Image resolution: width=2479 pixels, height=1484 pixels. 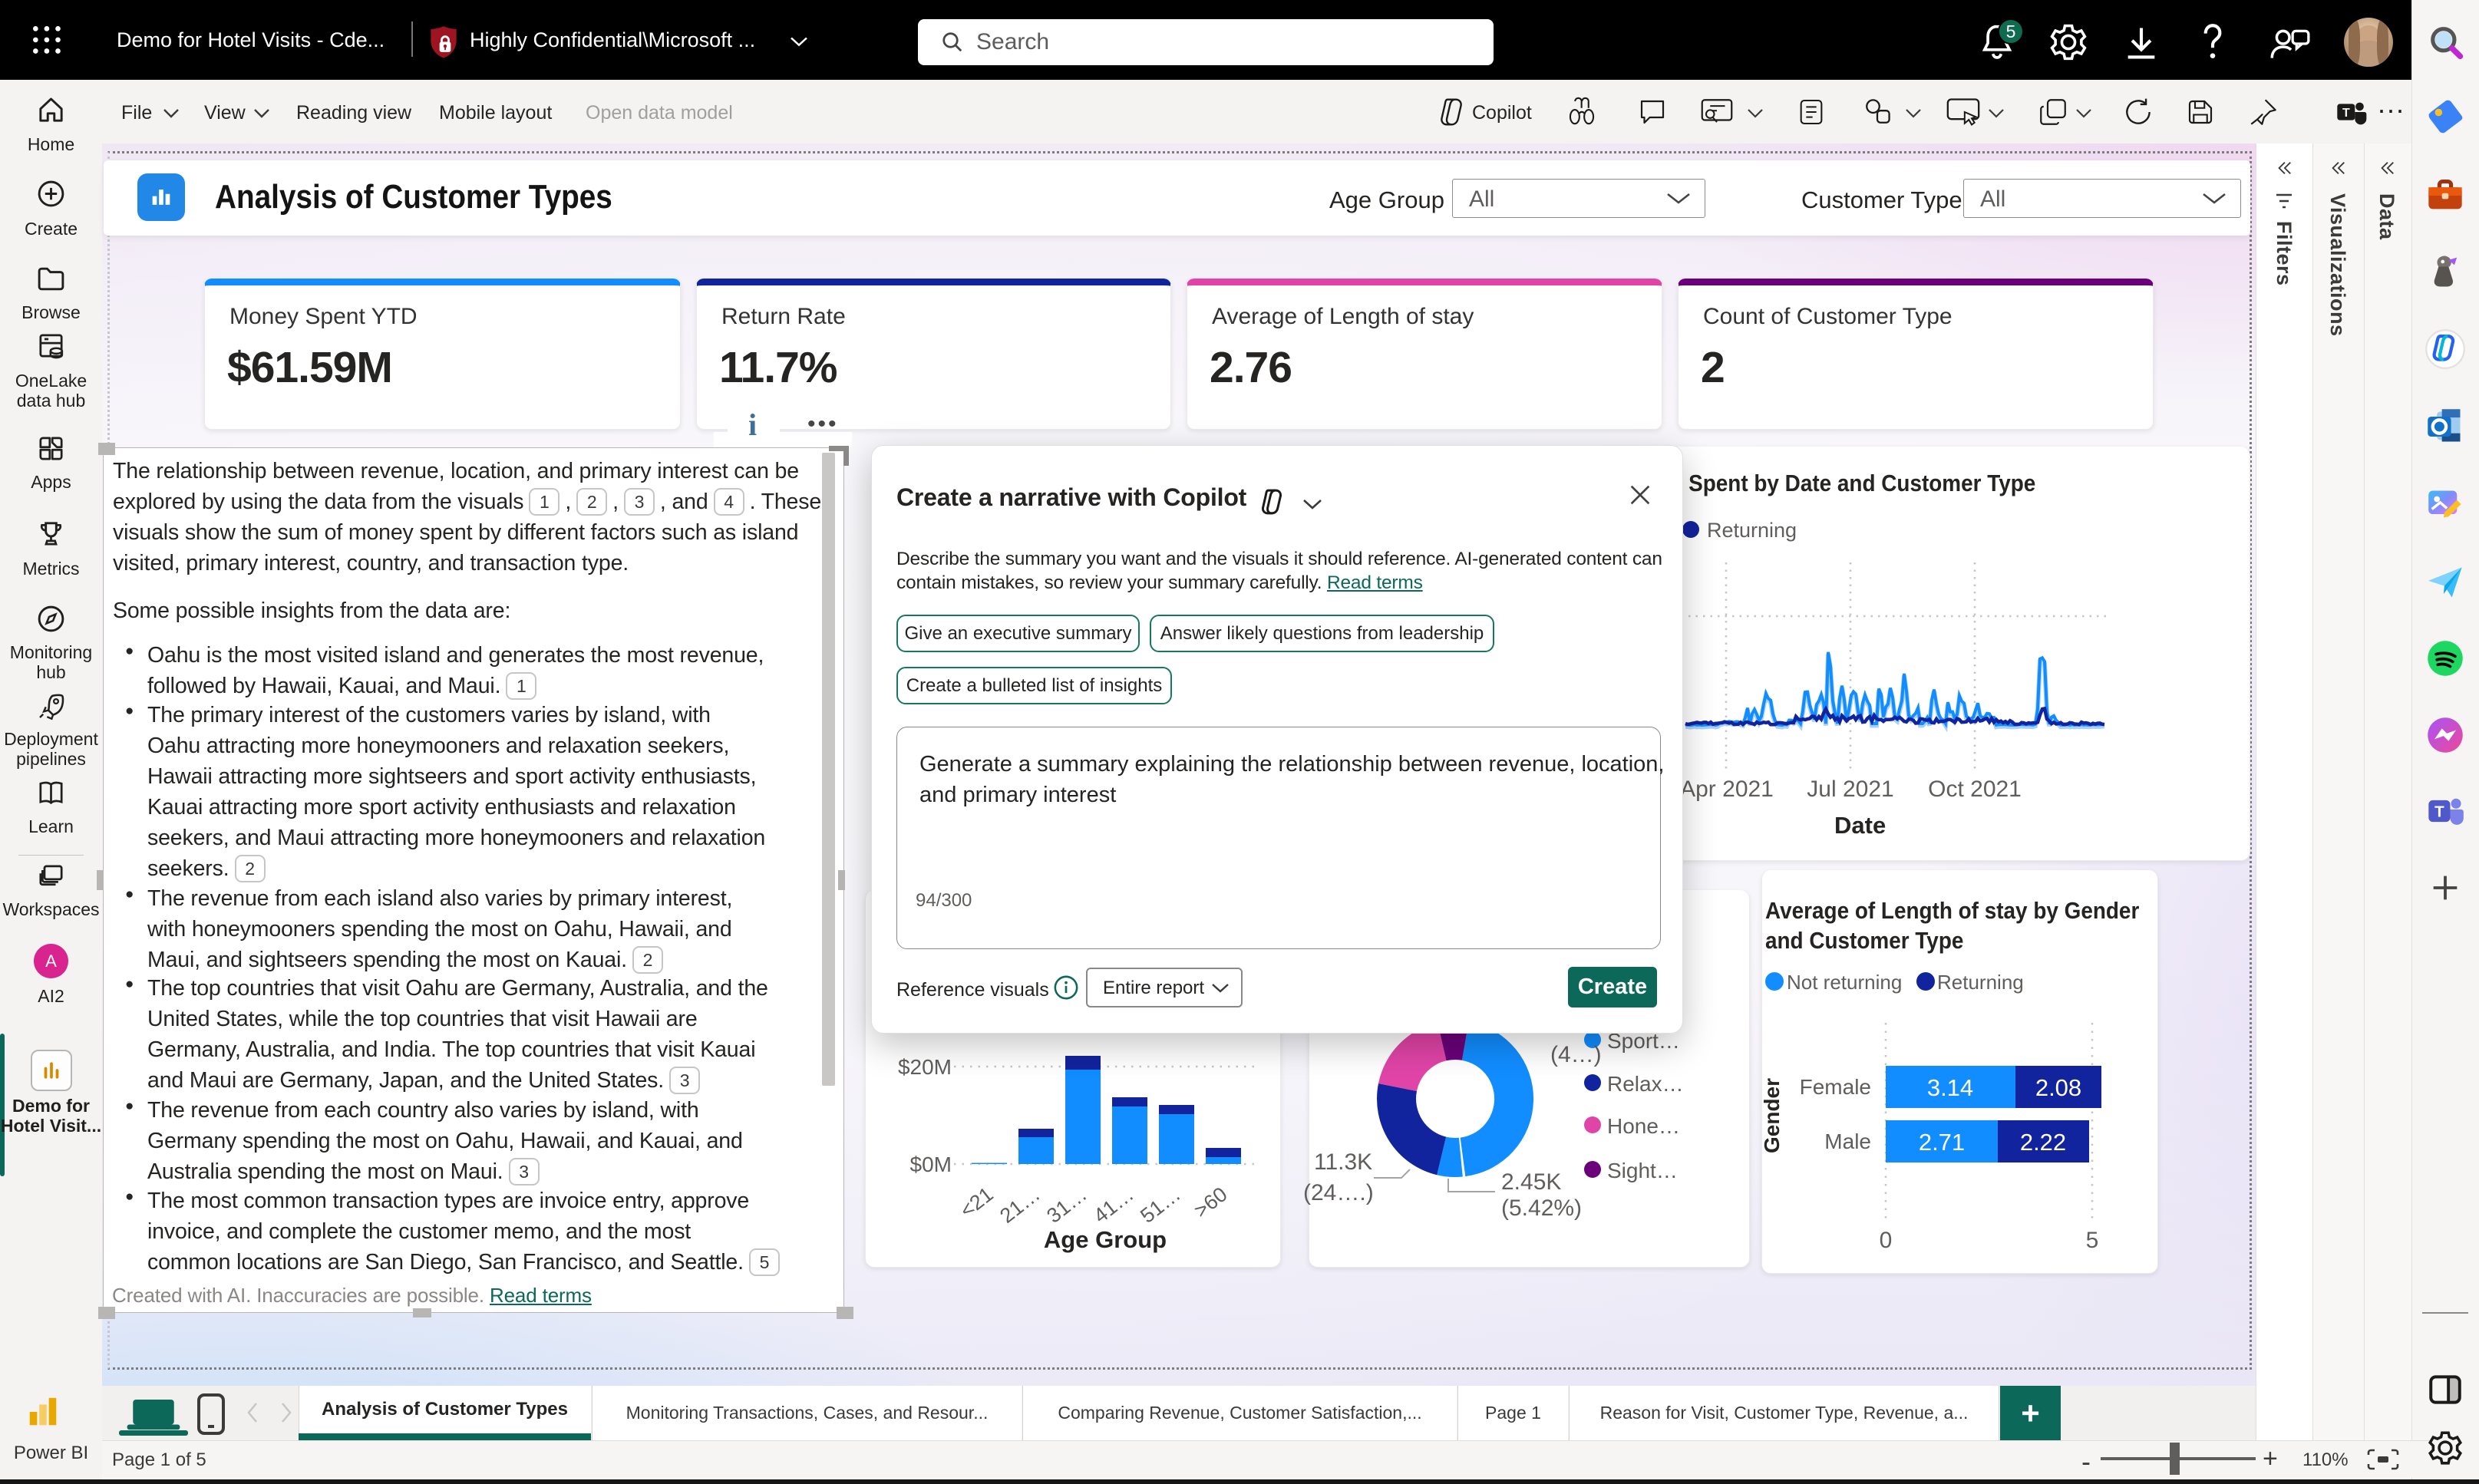 What do you see at coordinates (2058, 1087) in the screenshot?
I see `svg-text: 2.08` at bounding box center [2058, 1087].